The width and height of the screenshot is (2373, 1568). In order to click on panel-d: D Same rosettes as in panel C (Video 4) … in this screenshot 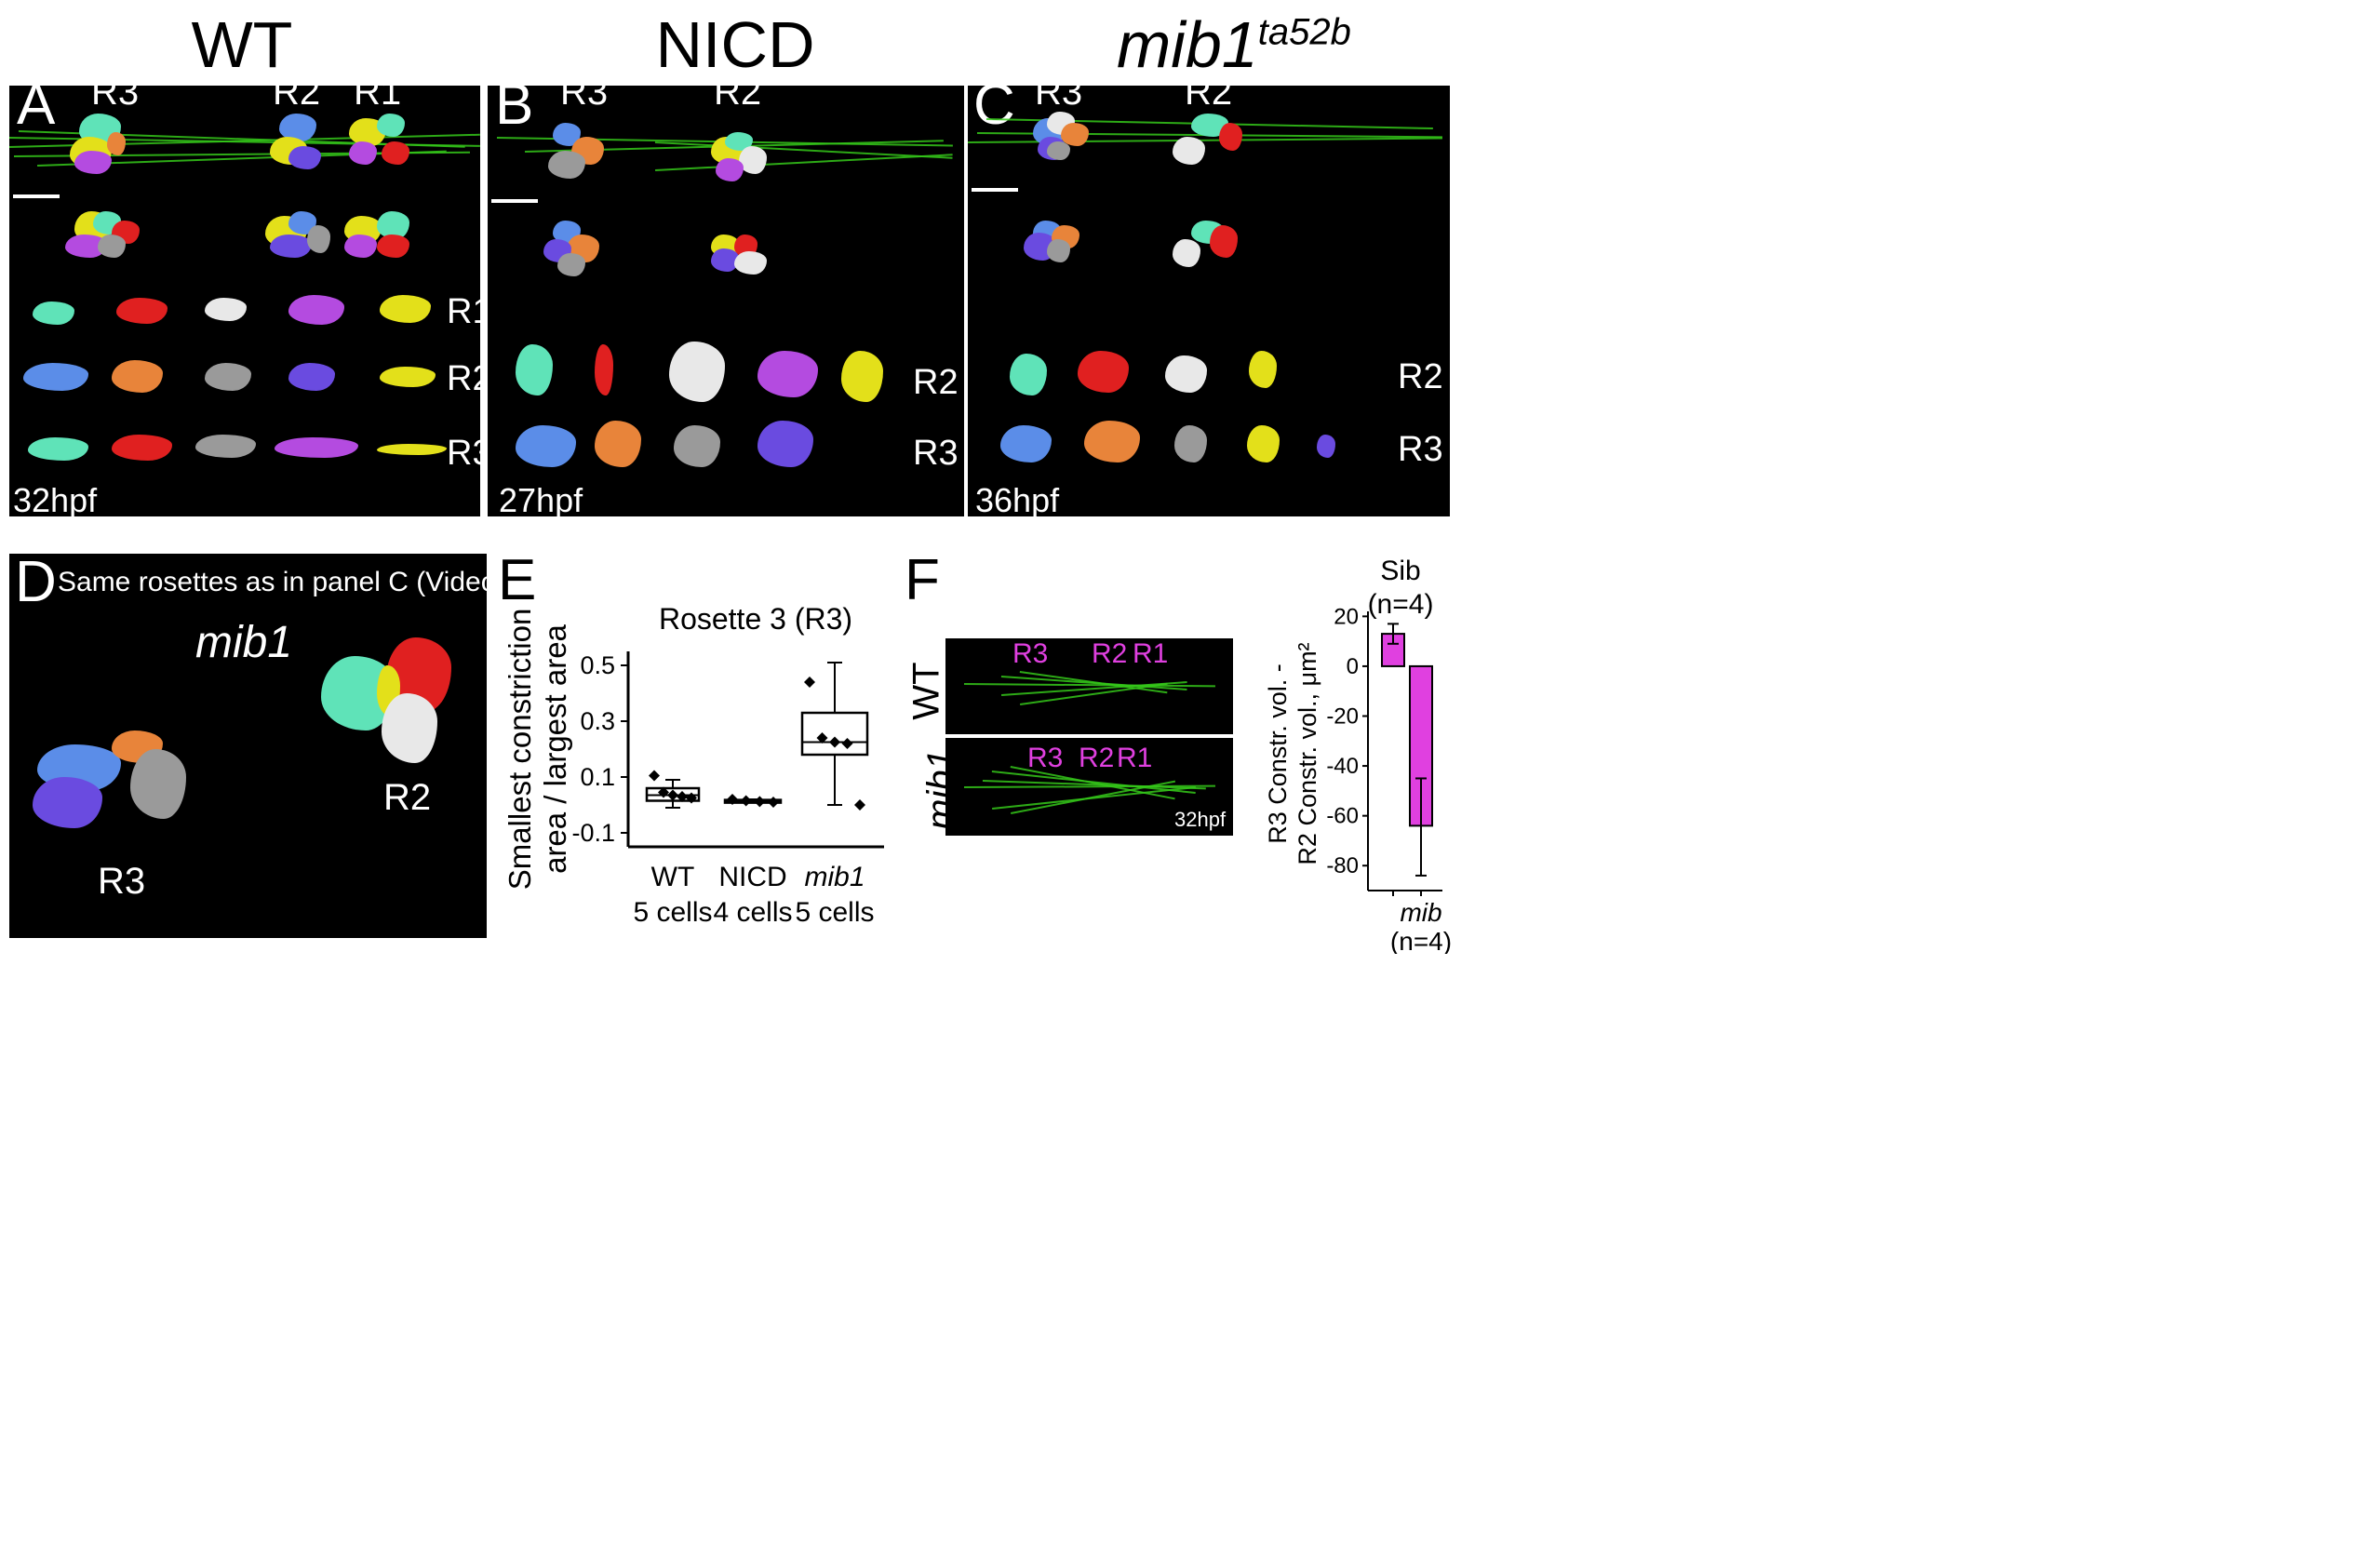, I will do `click(248, 746)`.